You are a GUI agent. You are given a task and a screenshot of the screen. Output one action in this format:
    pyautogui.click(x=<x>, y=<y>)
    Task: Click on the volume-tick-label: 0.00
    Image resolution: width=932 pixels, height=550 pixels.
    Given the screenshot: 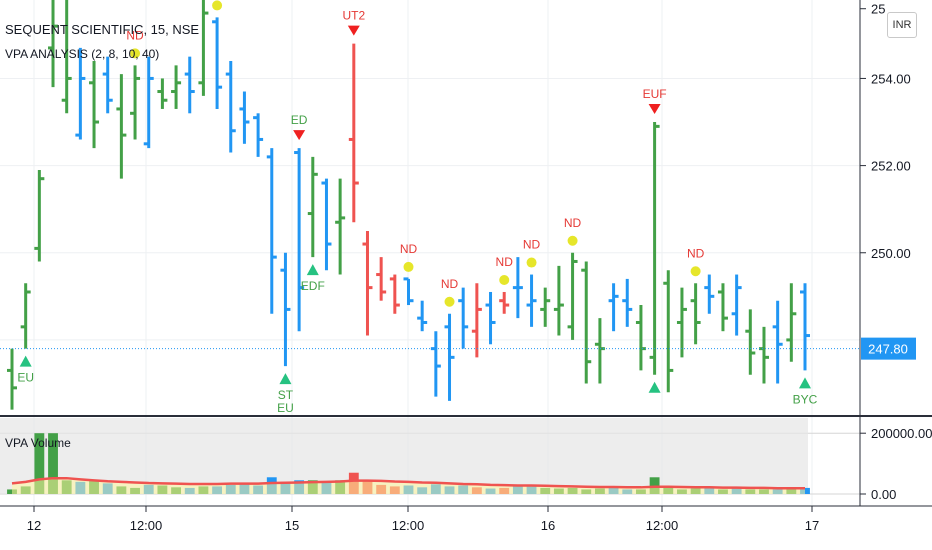 What is the action you would take?
    pyautogui.click(x=883, y=494)
    